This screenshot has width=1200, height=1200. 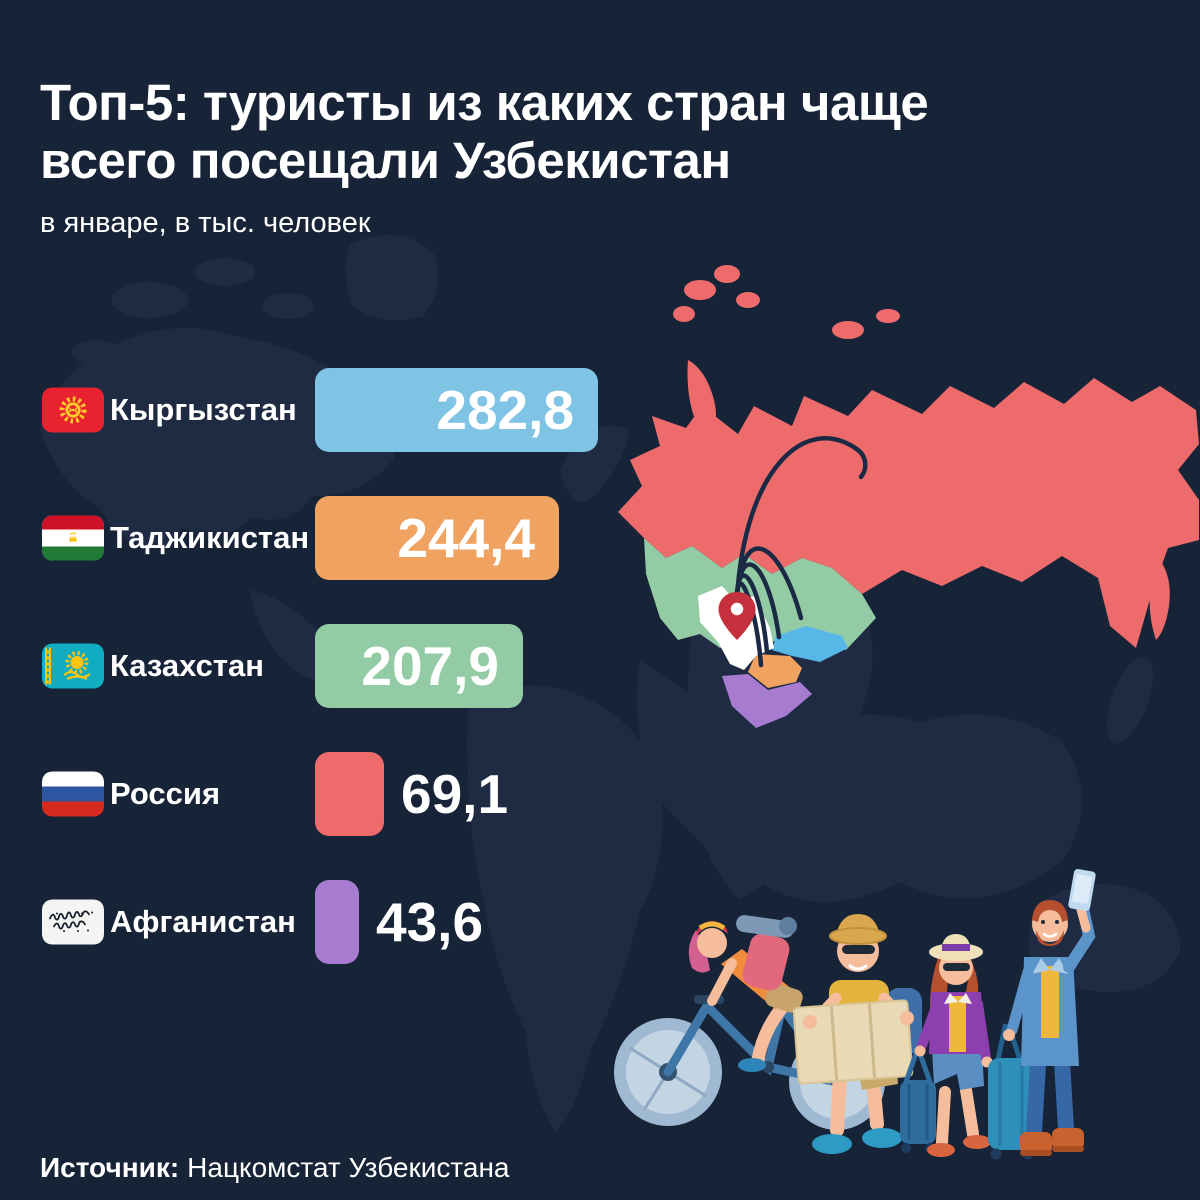 I want to click on value-label: 43,6, so click(x=430, y=922).